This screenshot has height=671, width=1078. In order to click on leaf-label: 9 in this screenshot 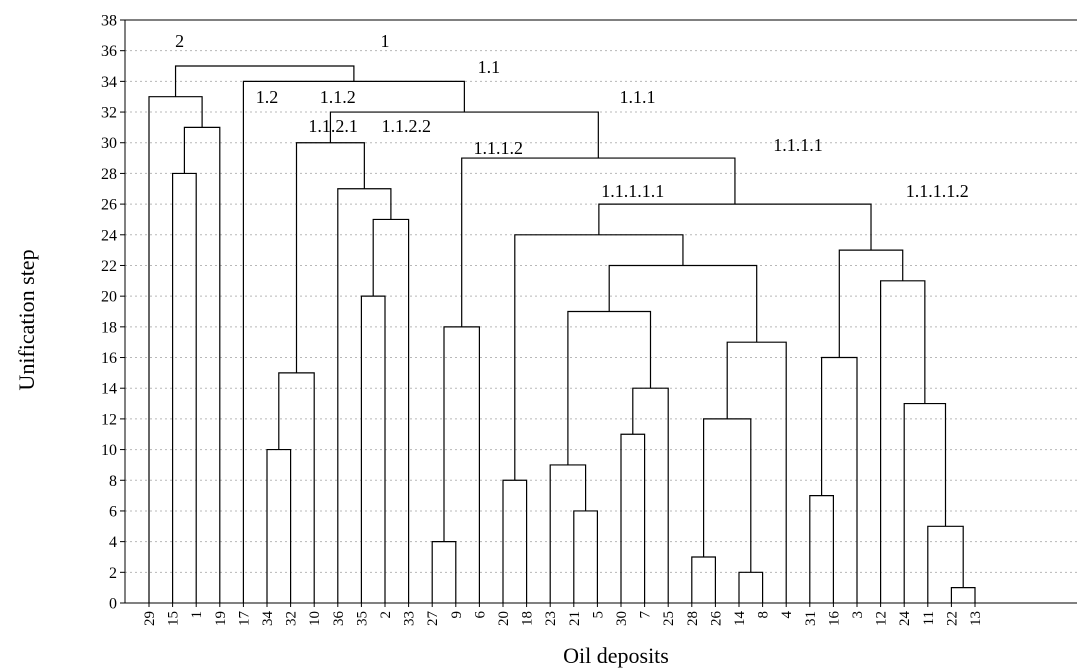, I will do `click(457, 615)`.